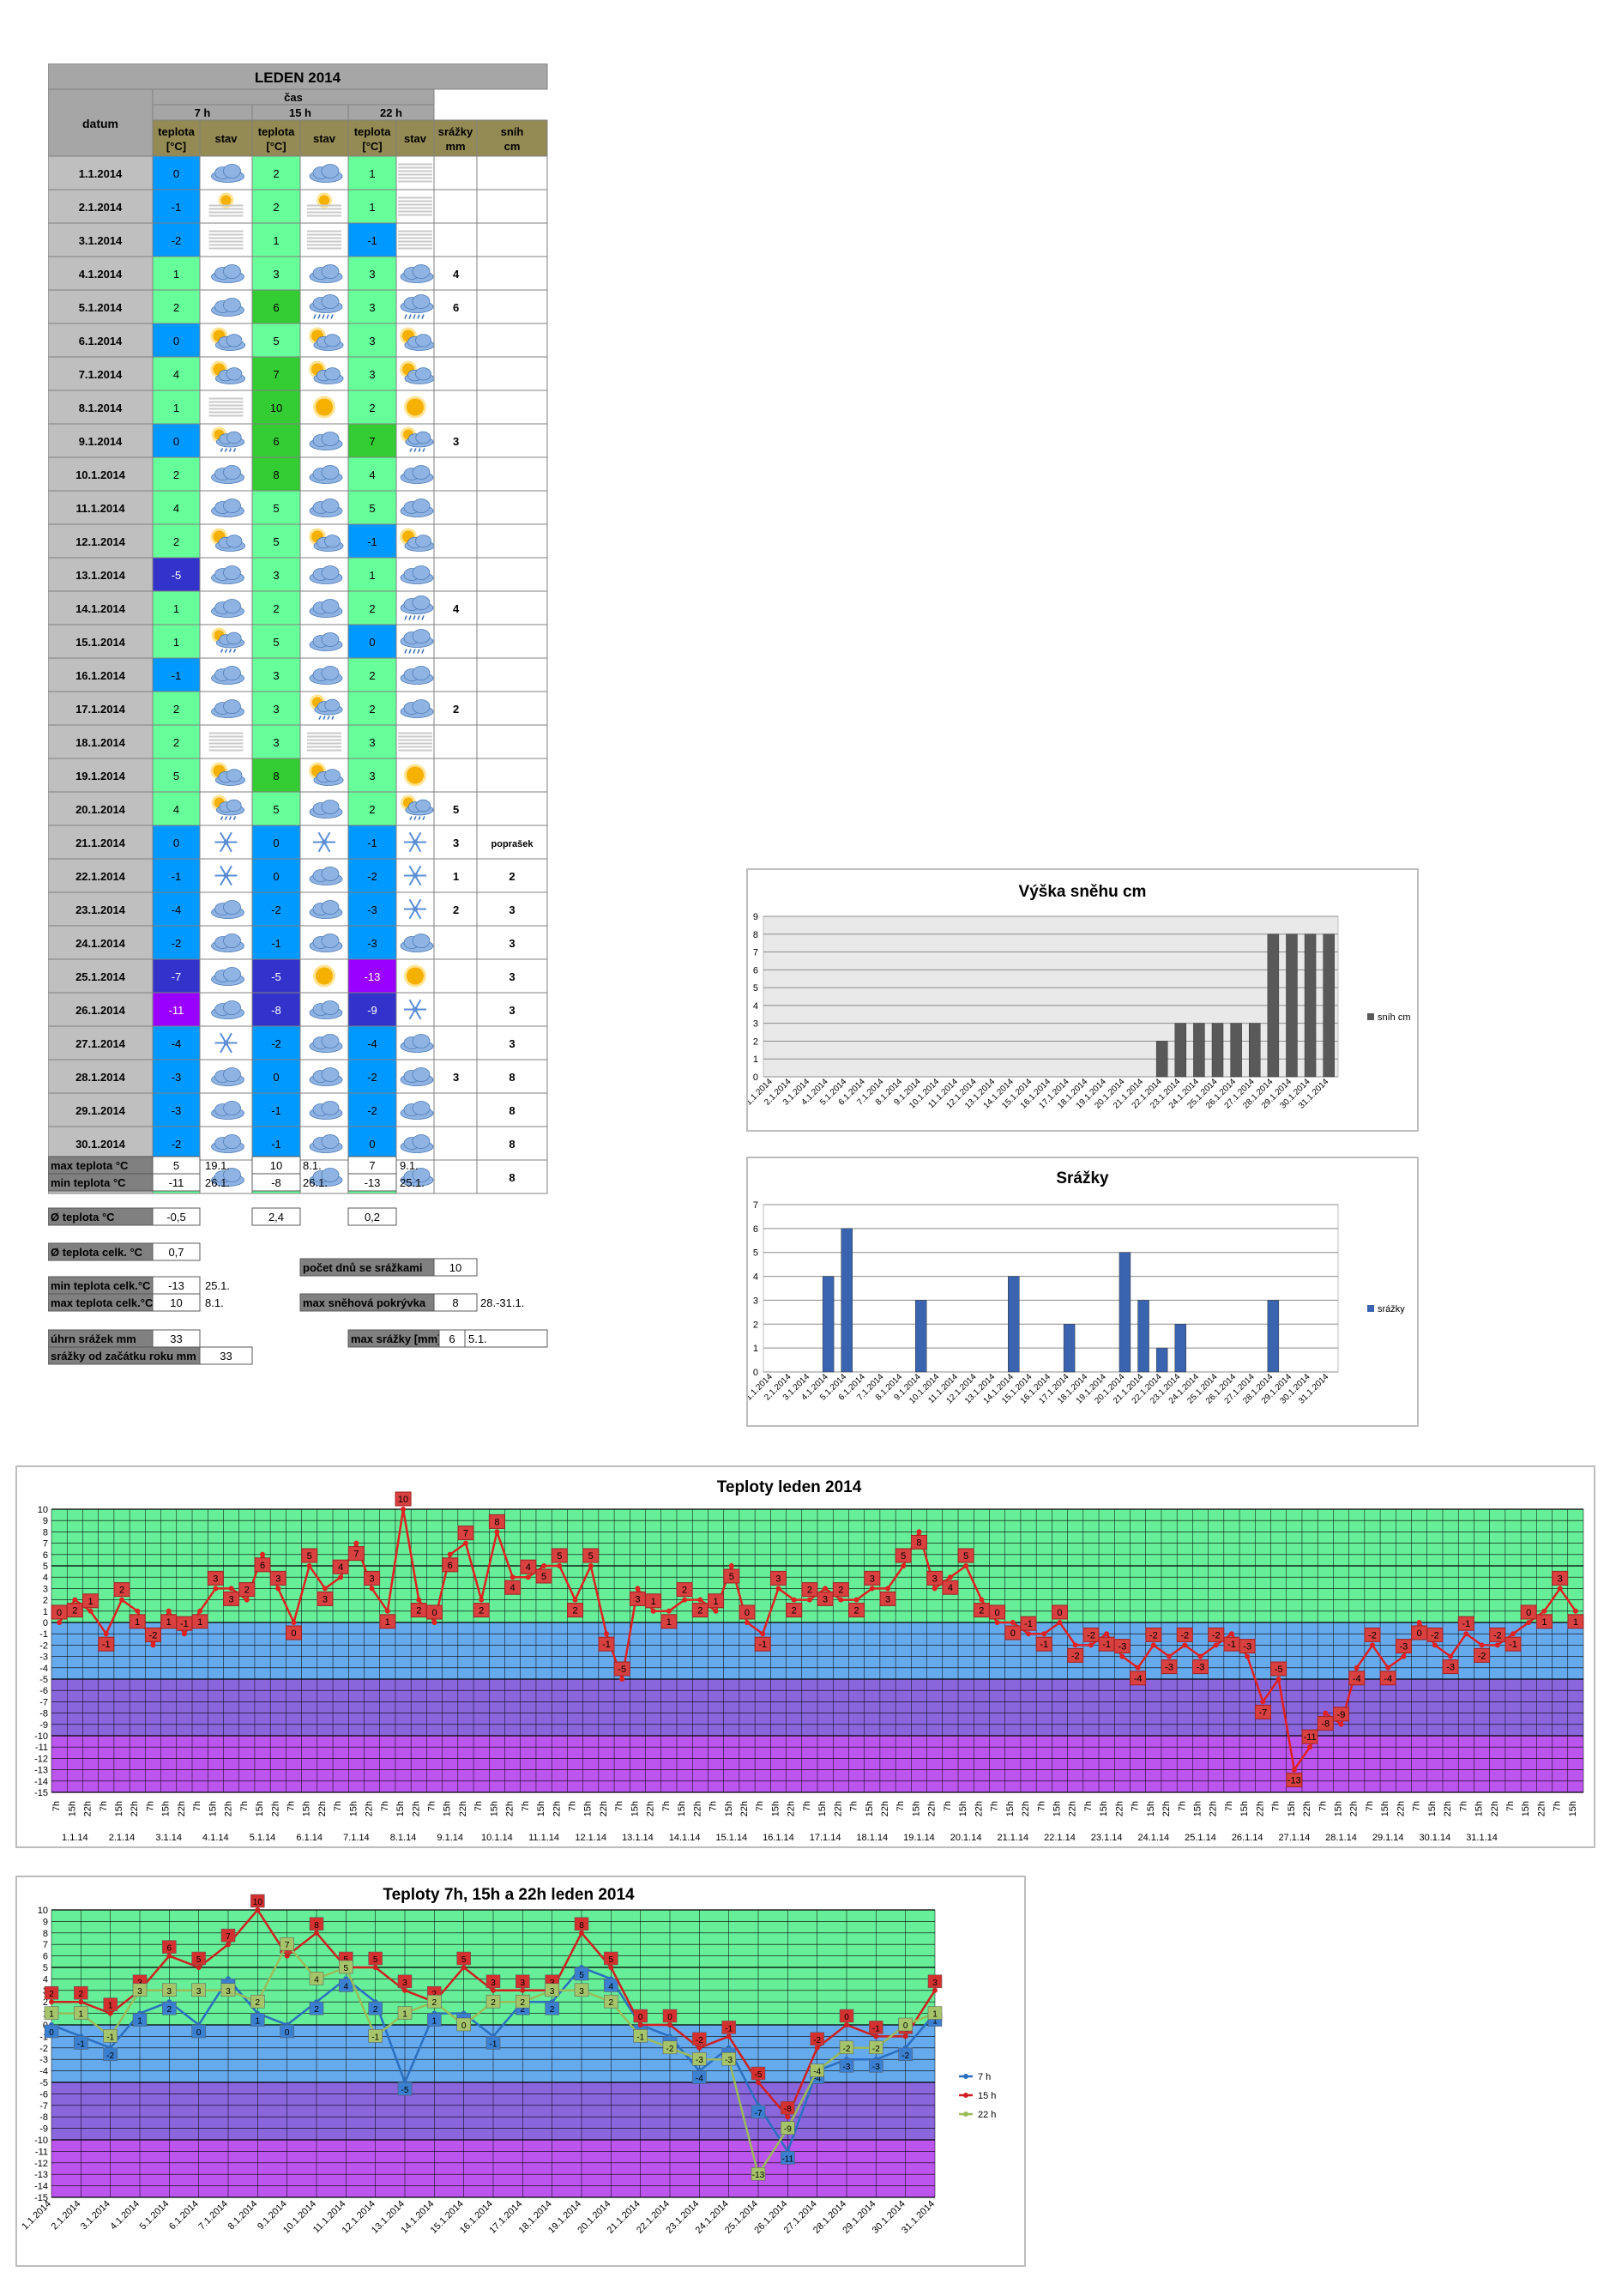  I want to click on temp-data-label: 2, so click(247, 1591).